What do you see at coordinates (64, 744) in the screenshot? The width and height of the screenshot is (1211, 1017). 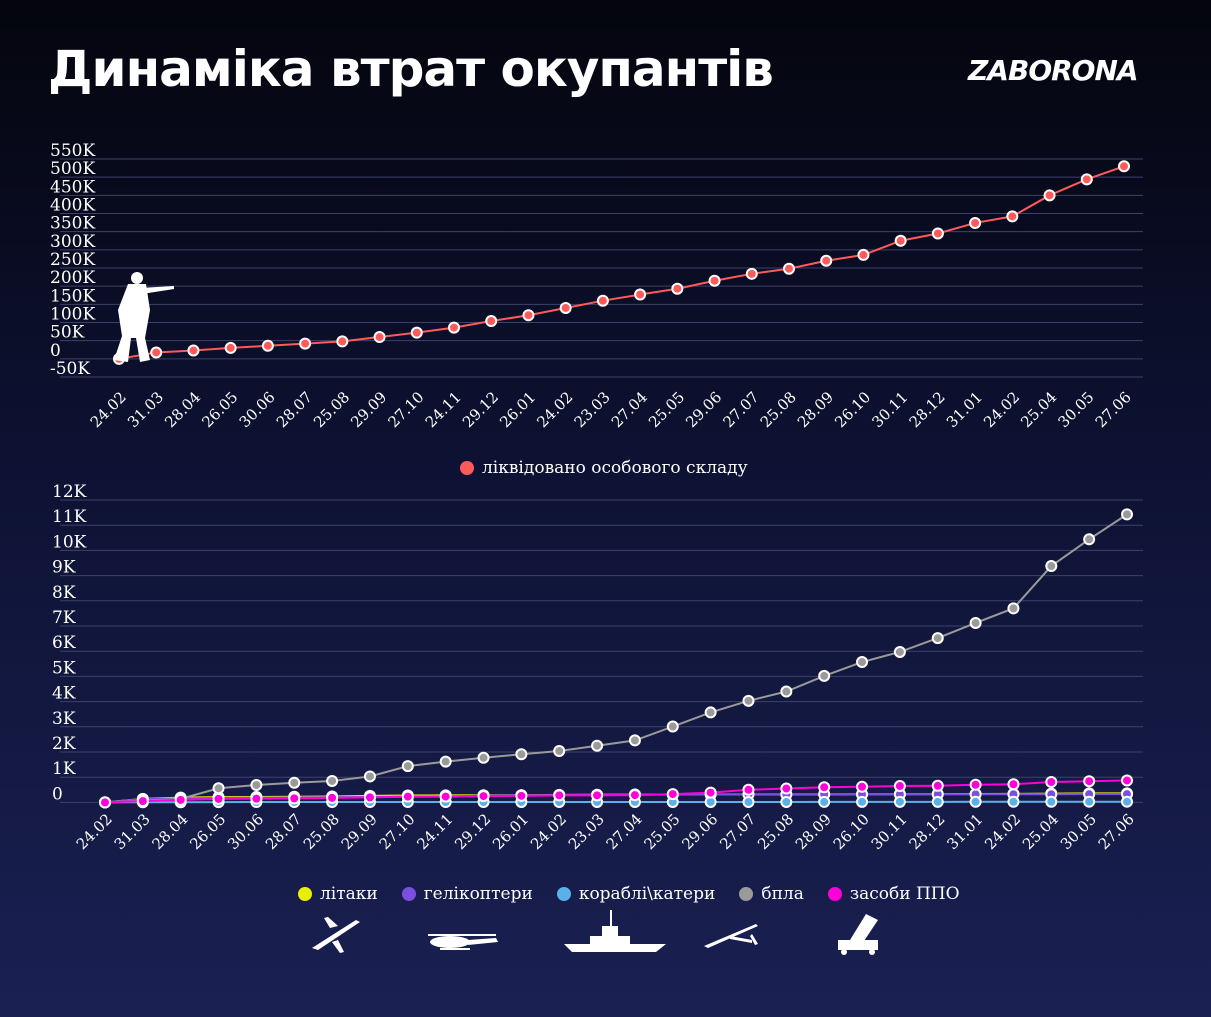 I see `y-tick-label: 2K` at bounding box center [64, 744].